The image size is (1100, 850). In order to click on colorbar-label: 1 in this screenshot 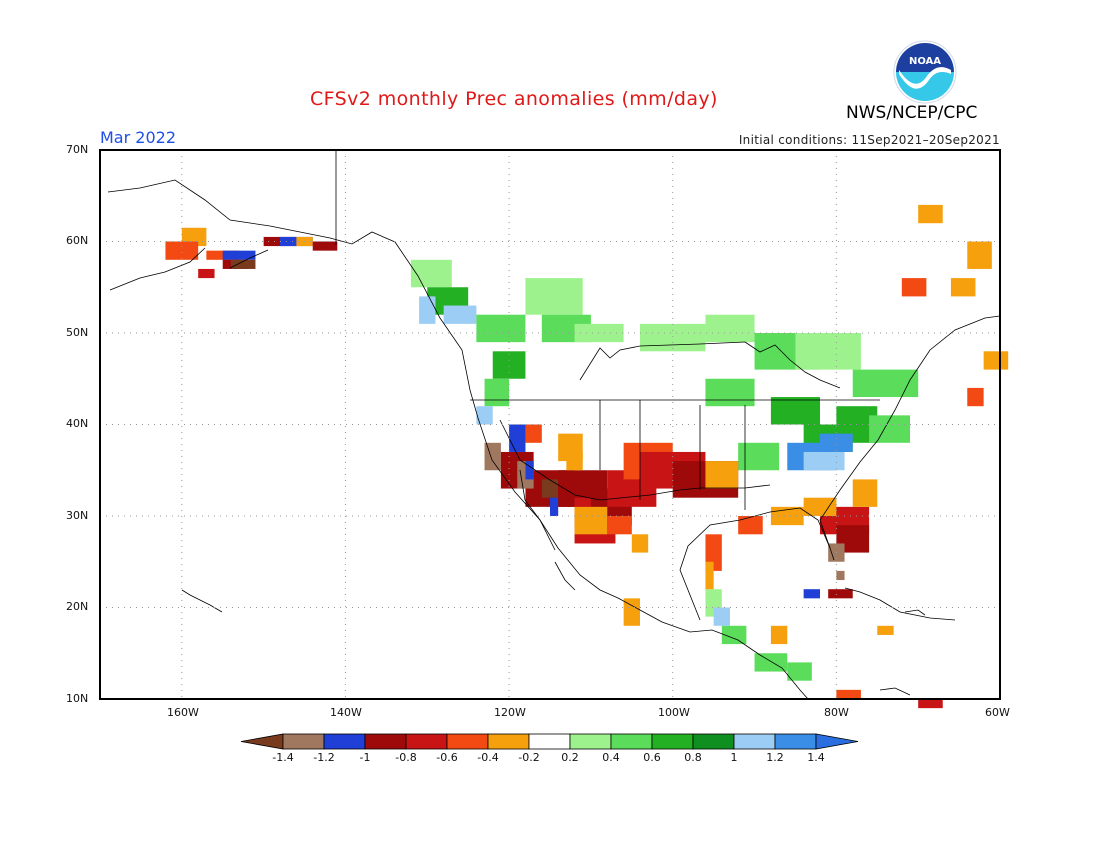, I will do `click(734, 757)`.